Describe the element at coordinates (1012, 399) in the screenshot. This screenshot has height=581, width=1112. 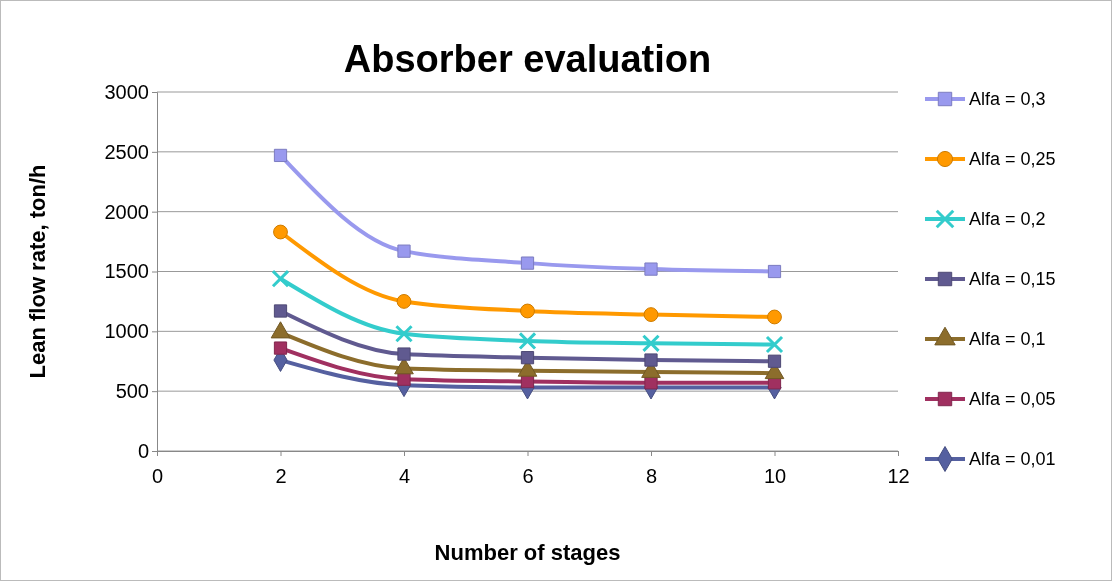
I see `legend-label: Alfa = 0,05` at that location.